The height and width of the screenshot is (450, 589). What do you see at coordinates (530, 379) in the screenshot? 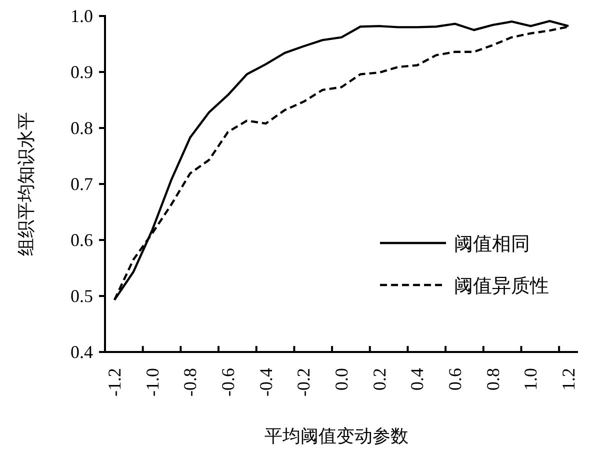
I see `x-tick-label: 1.0` at bounding box center [530, 379].